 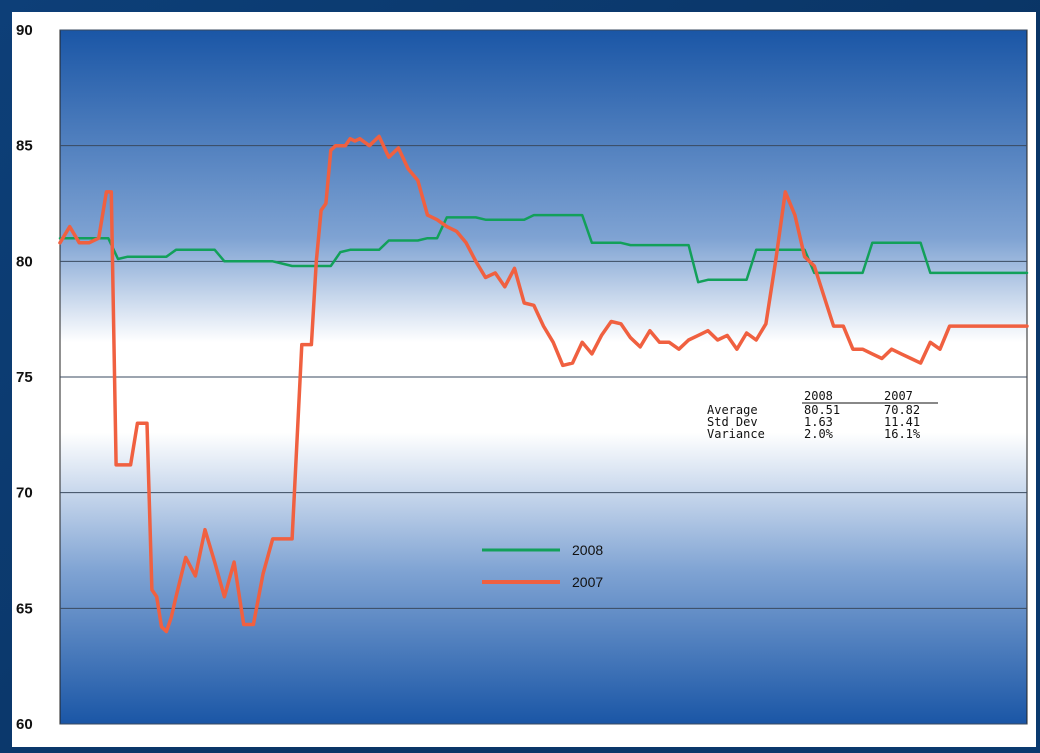 What do you see at coordinates (819, 434) in the screenshot?
I see `stats-cell: 2.0%` at bounding box center [819, 434].